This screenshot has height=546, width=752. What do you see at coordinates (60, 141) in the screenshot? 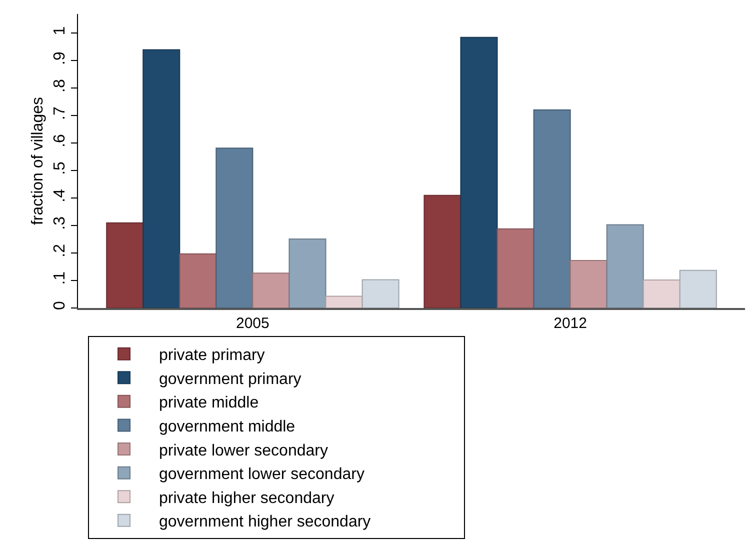
I see `y-tick-label: .6` at bounding box center [60, 141].